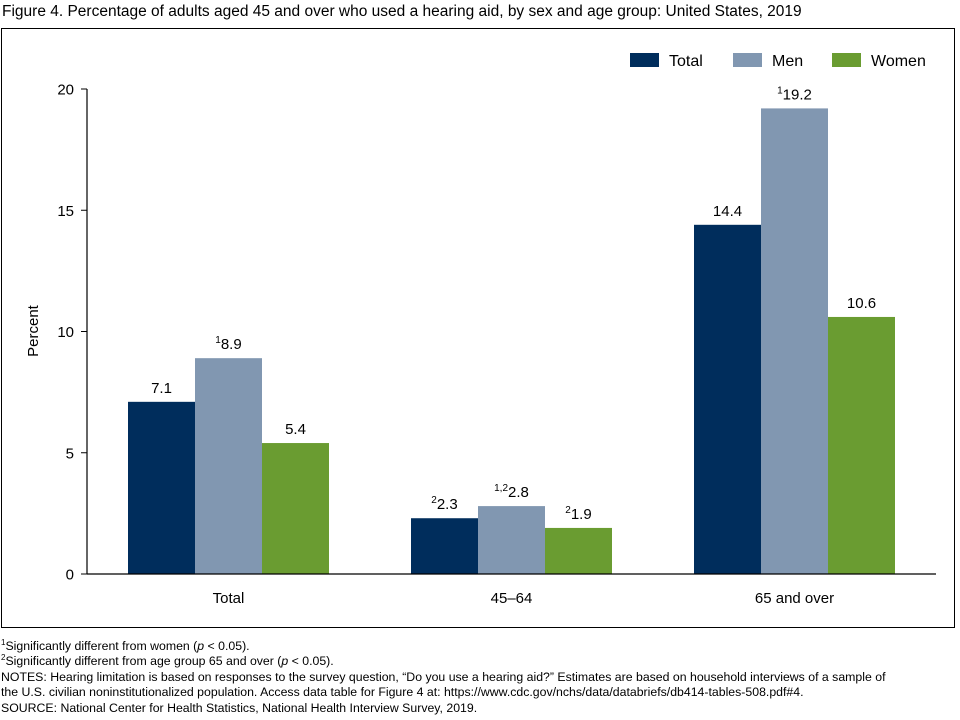 The height and width of the screenshot is (720, 960). I want to click on legend-label-total: Total, so click(686, 61).